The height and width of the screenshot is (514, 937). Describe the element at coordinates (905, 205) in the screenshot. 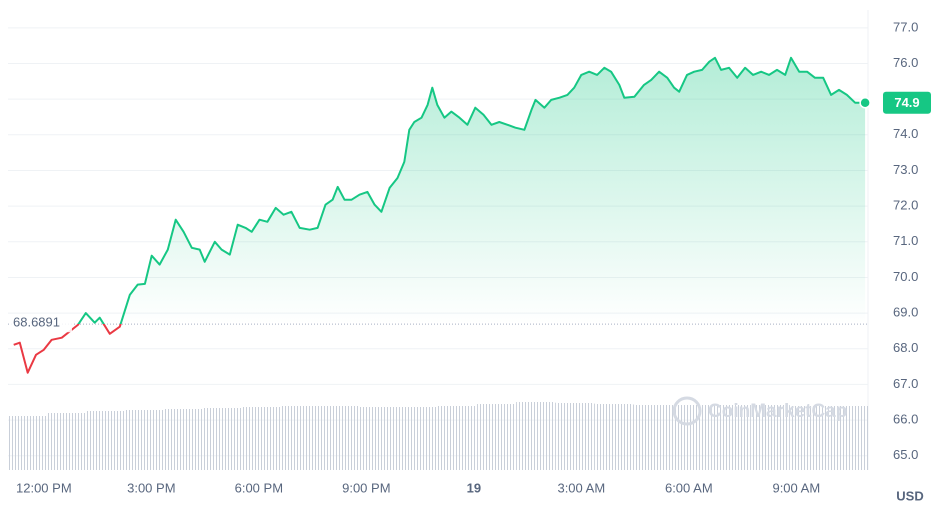

I see `y-tick-label: 72.0` at that location.